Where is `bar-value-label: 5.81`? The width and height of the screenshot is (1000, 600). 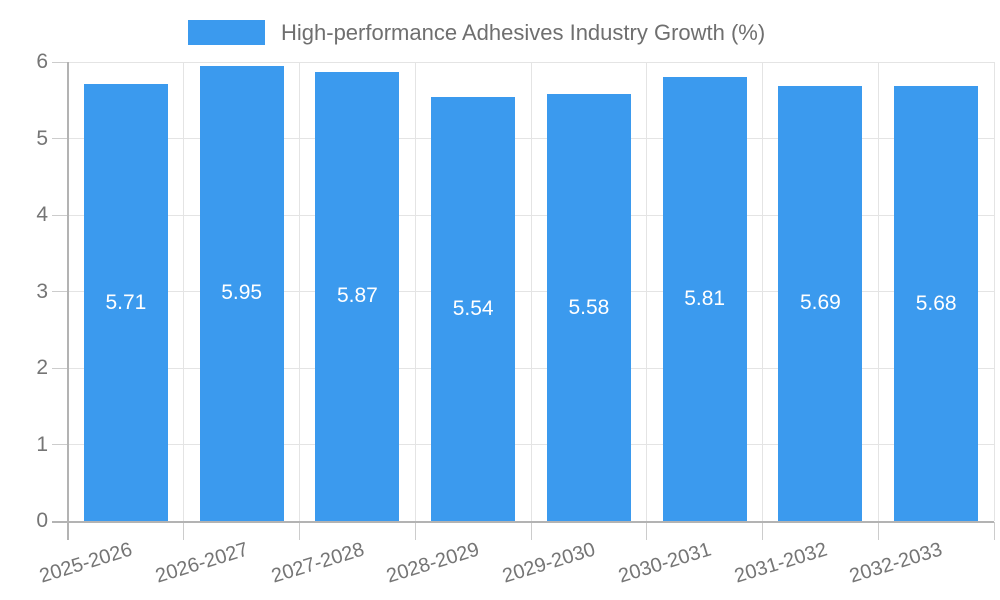 bar-value-label: 5.81 is located at coordinates (705, 298).